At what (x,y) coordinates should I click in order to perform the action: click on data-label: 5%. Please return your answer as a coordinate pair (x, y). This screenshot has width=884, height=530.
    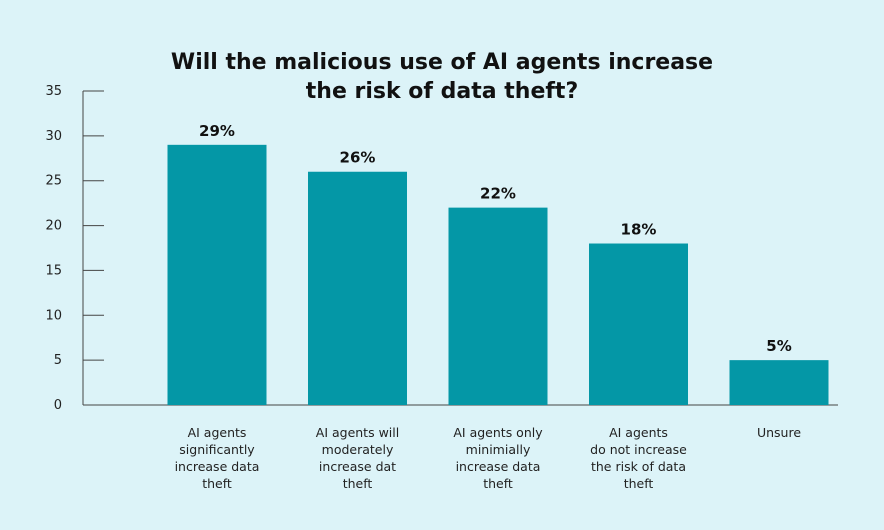
    Looking at the image, I should click on (778, 346).